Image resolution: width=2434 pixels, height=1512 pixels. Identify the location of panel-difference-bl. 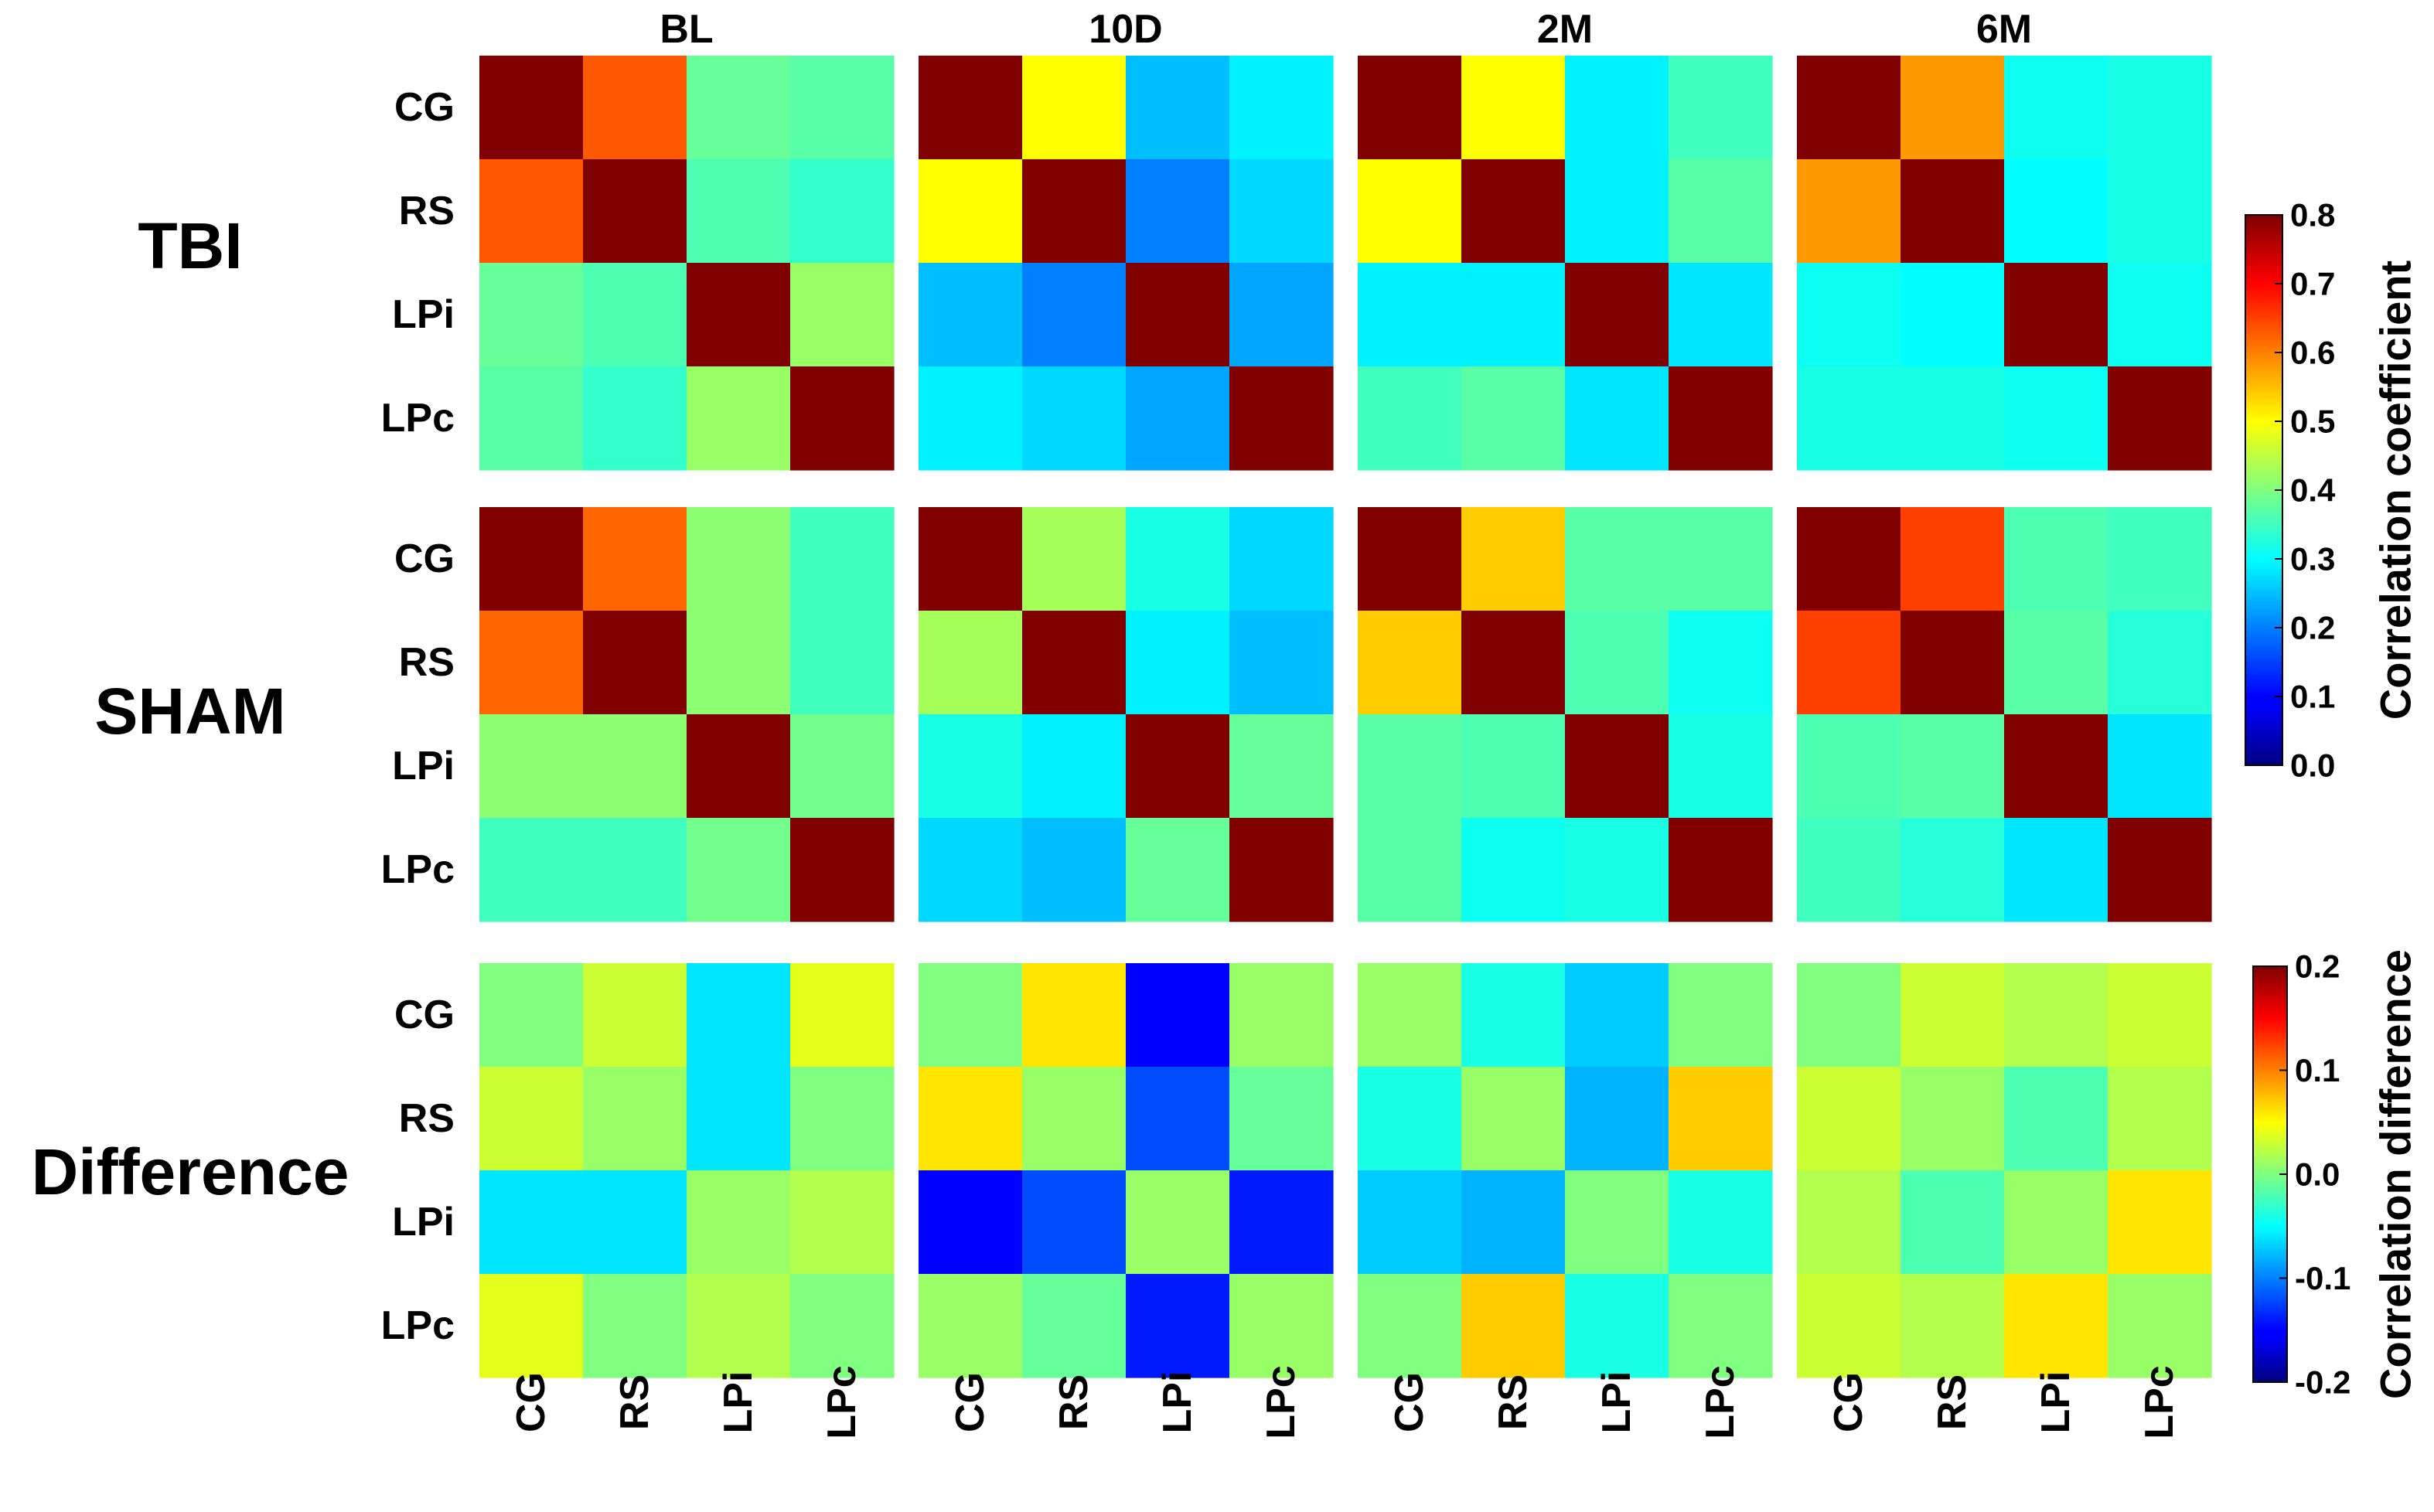
(687, 1170).